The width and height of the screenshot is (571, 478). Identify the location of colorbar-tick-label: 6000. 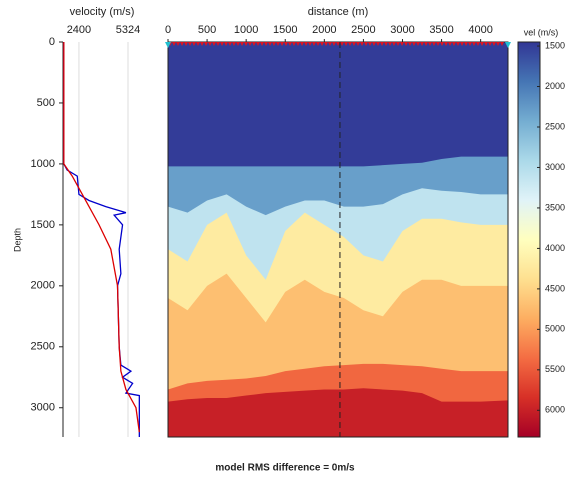
(555, 410).